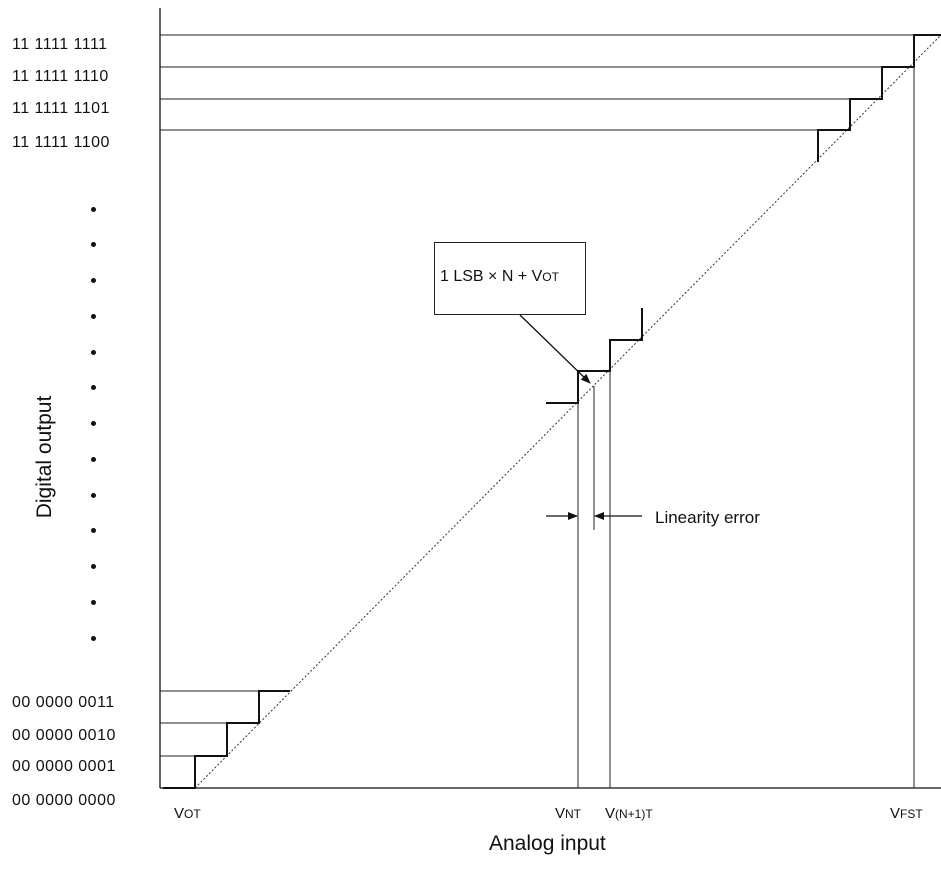 Image resolution: width=941 pixels, height=871 pixels. I want to click on lower-staircase, so click(226, 739).